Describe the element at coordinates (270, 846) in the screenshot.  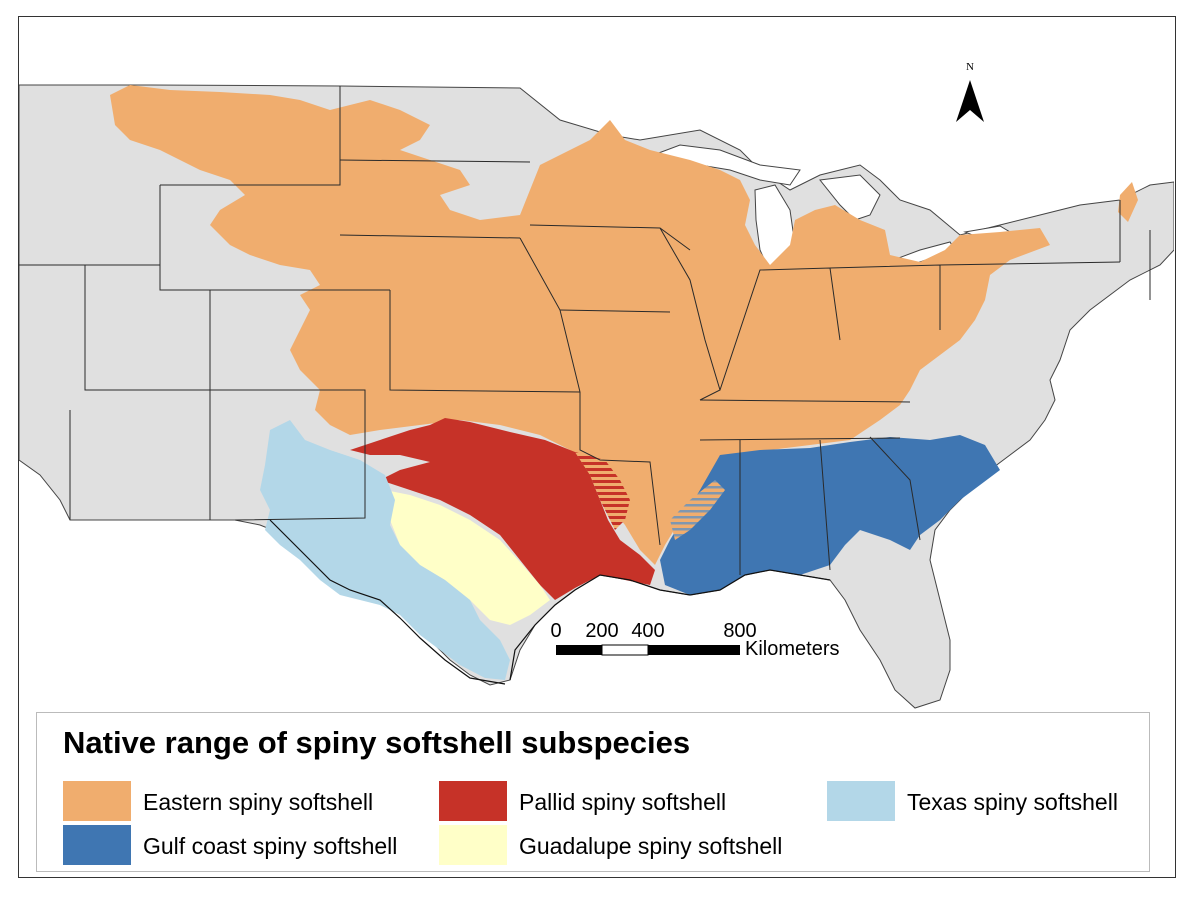
I see `legend-label-gulf-coast: Gulf coast spiny softshell` at that location.